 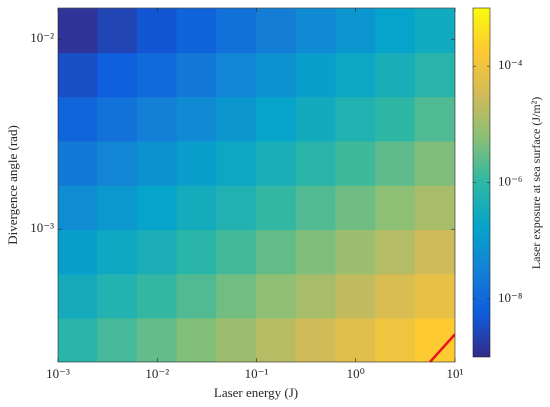 I want to click on colorbar-tick-label: 10⁻⁸, so click(x=510, y=297).